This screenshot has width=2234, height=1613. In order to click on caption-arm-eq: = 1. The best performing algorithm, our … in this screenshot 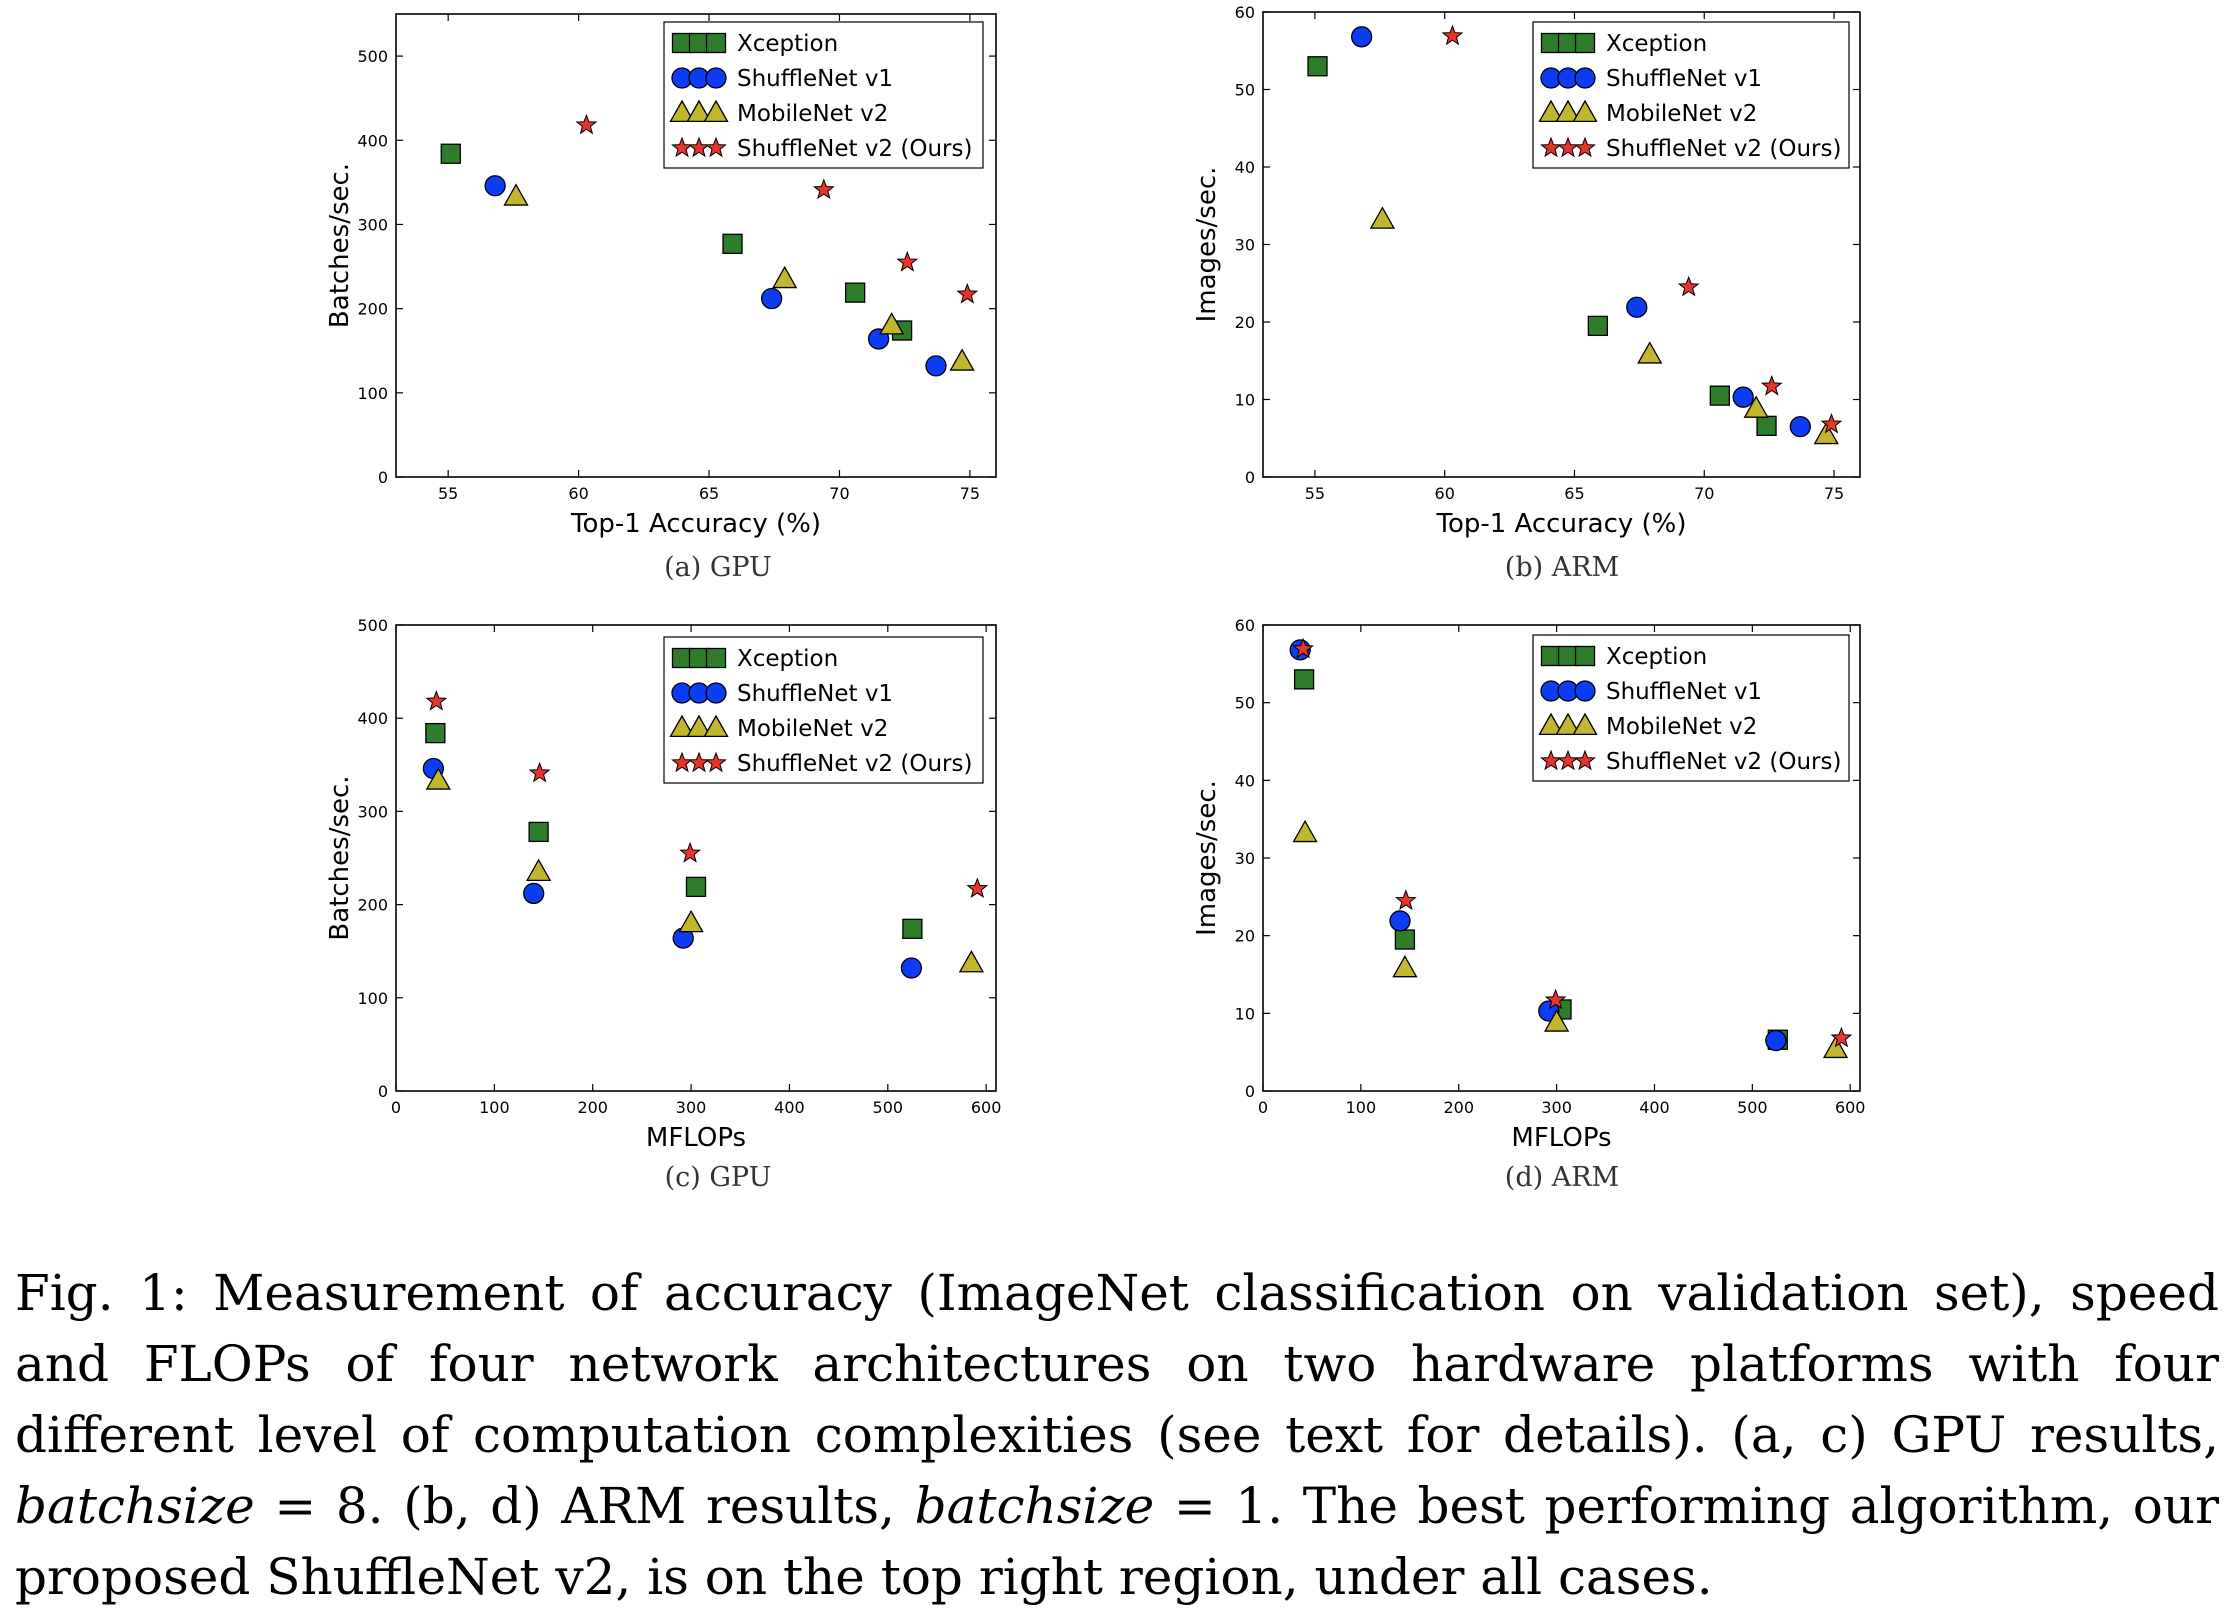, I will do `click(1117, 1541)`.